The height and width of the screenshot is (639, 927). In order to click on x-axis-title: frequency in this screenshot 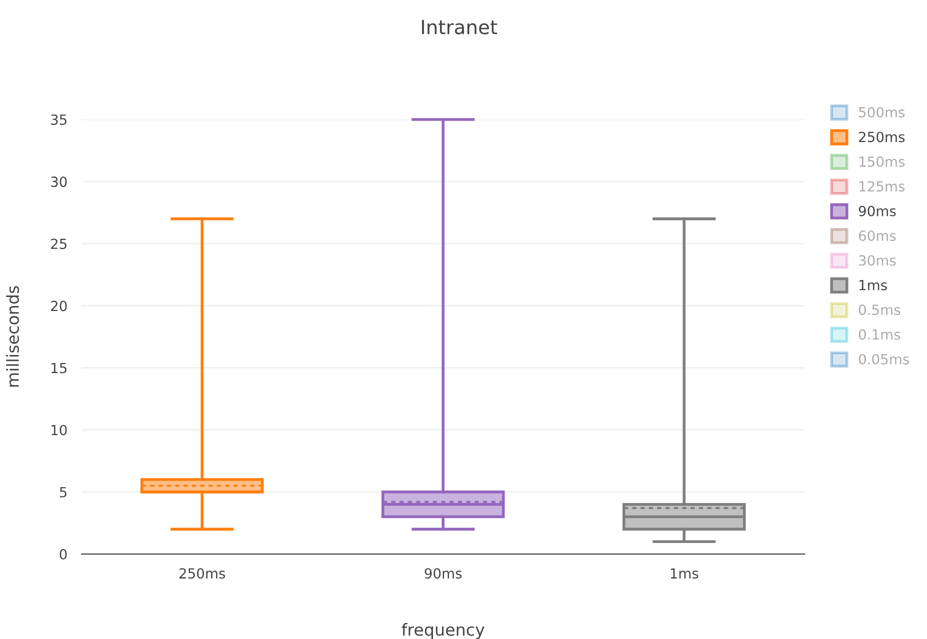, I will do `click(443, 631)`.